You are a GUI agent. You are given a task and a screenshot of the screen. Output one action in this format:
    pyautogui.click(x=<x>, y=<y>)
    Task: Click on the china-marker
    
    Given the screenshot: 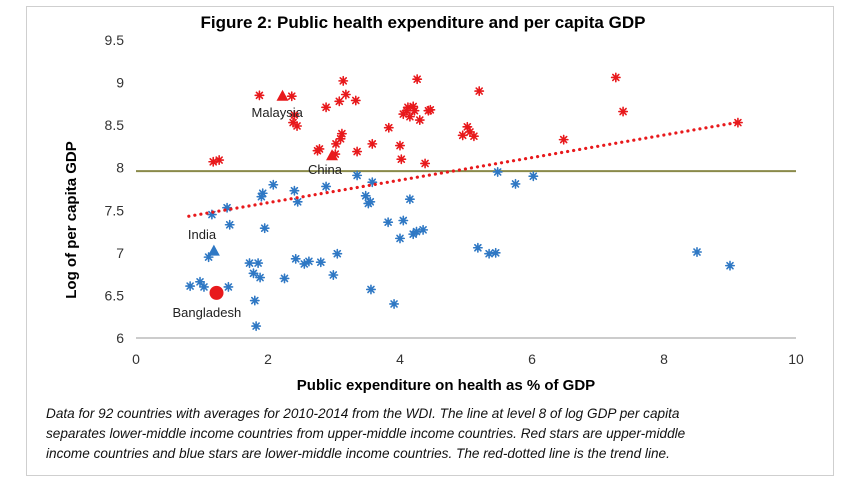 What is the action you would take?
    pyautogui.click(x=332, y=155)
    